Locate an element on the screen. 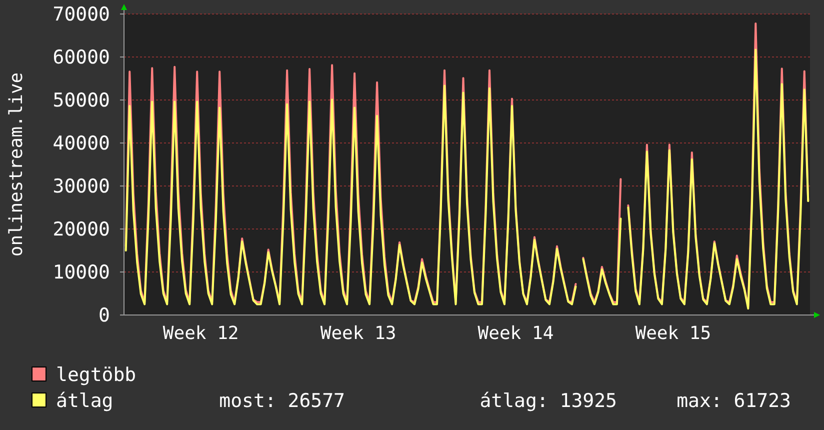 The image size is (824, 430). y-tick-label: 70000 is located at coordinates (81, 15).